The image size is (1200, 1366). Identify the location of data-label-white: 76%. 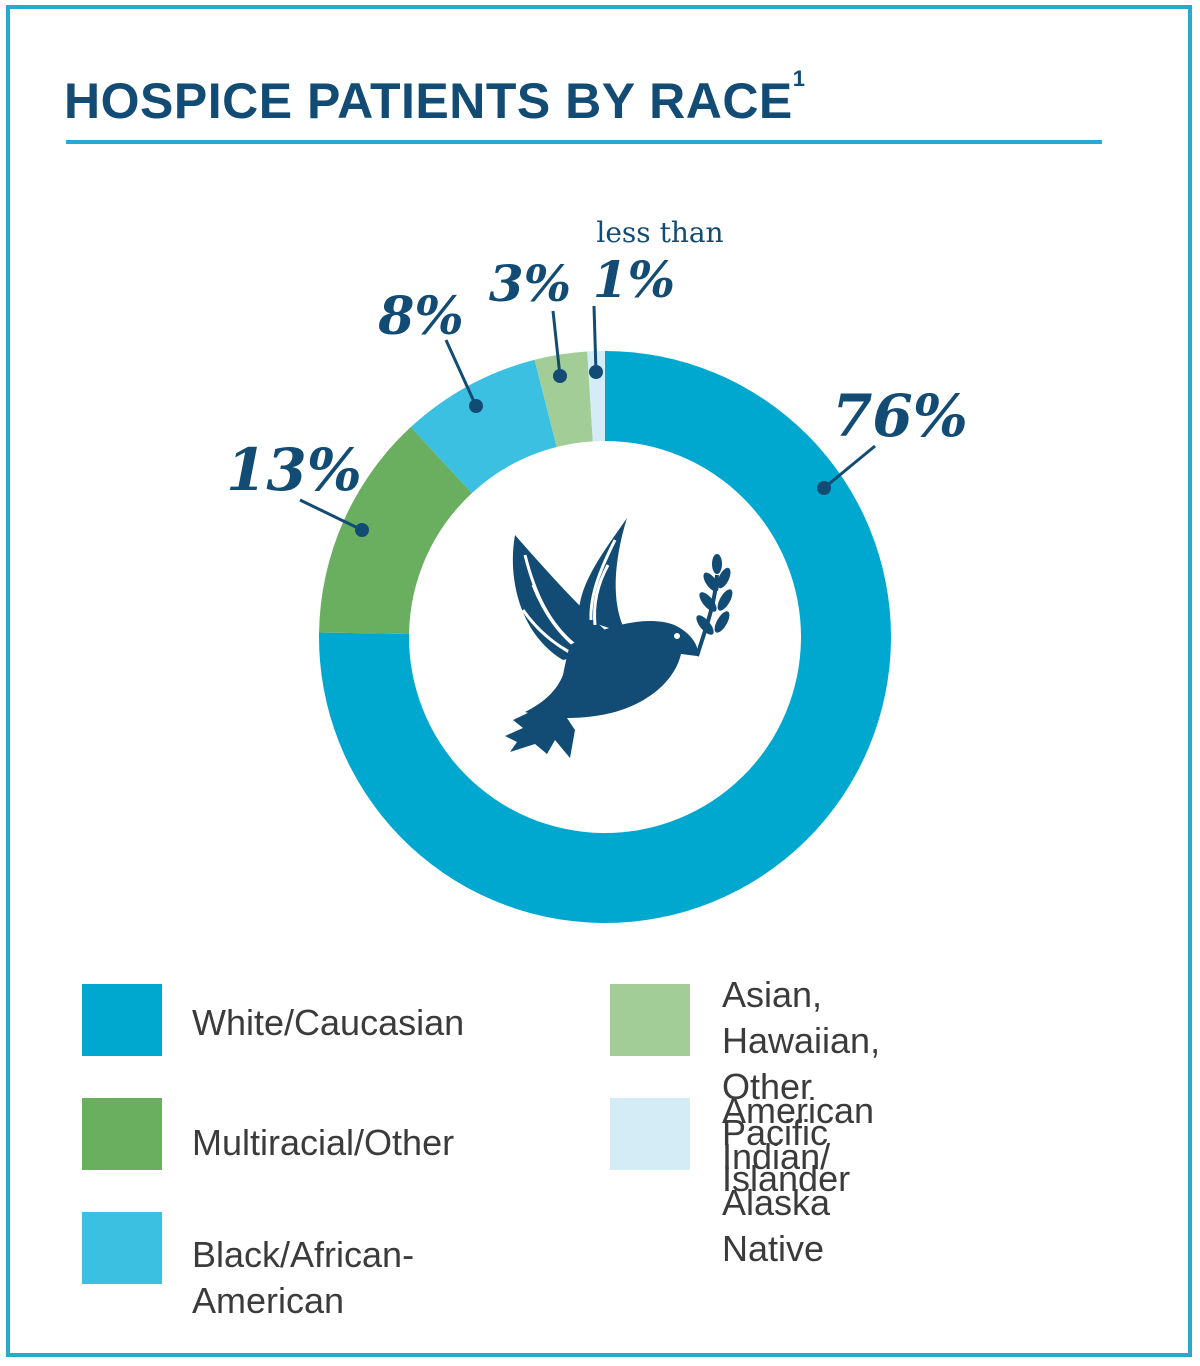
(900, 416).